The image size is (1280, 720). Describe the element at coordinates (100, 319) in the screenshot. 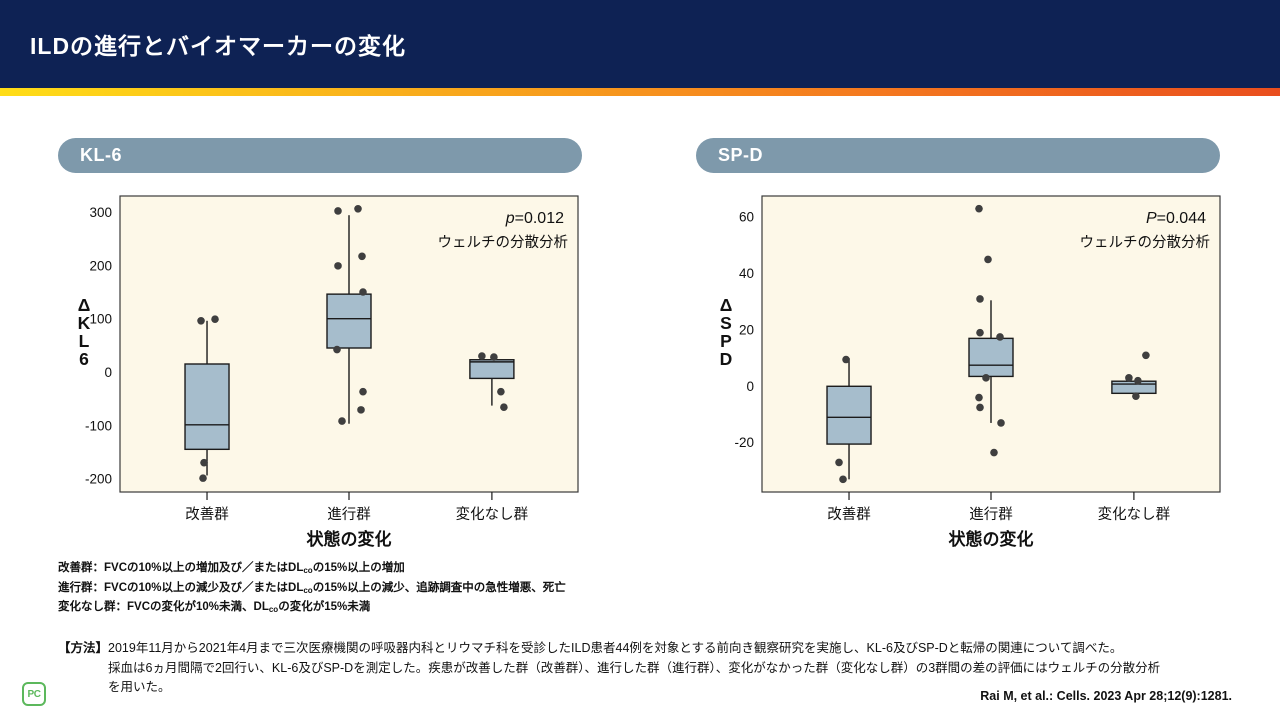

I see `y-tick-label: 100` at that location.